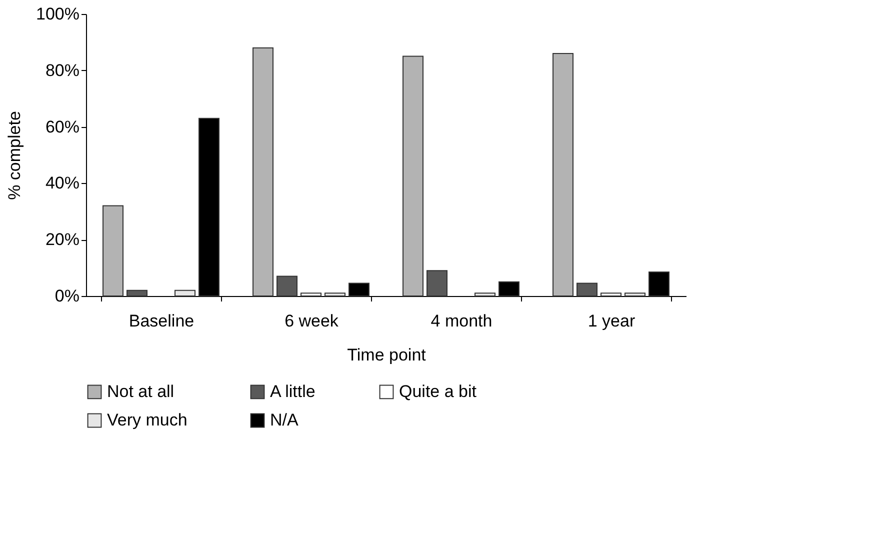  I want to click on x-tick-label: 1 year, so click(612, 321).